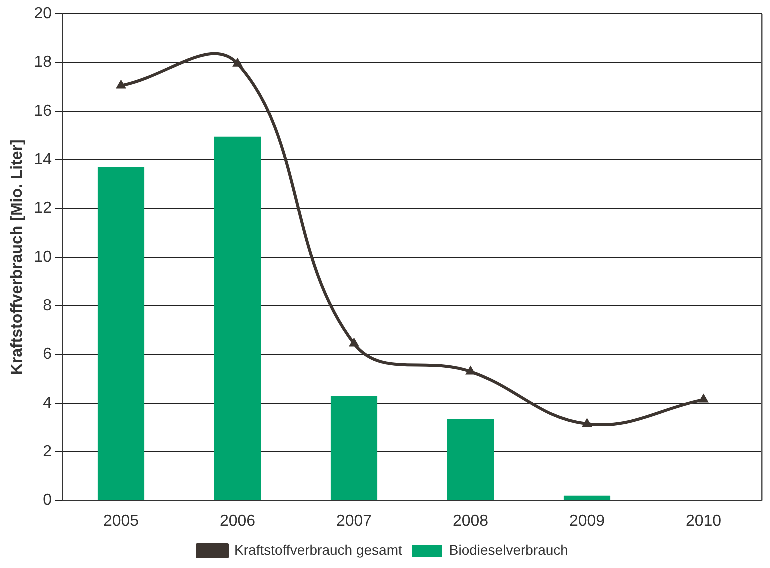 The image size is (770, 568). Describe the element at coordinates (508, 550) in the screenshot. I see `legend-label: Biodieselverbrauch` at that location.